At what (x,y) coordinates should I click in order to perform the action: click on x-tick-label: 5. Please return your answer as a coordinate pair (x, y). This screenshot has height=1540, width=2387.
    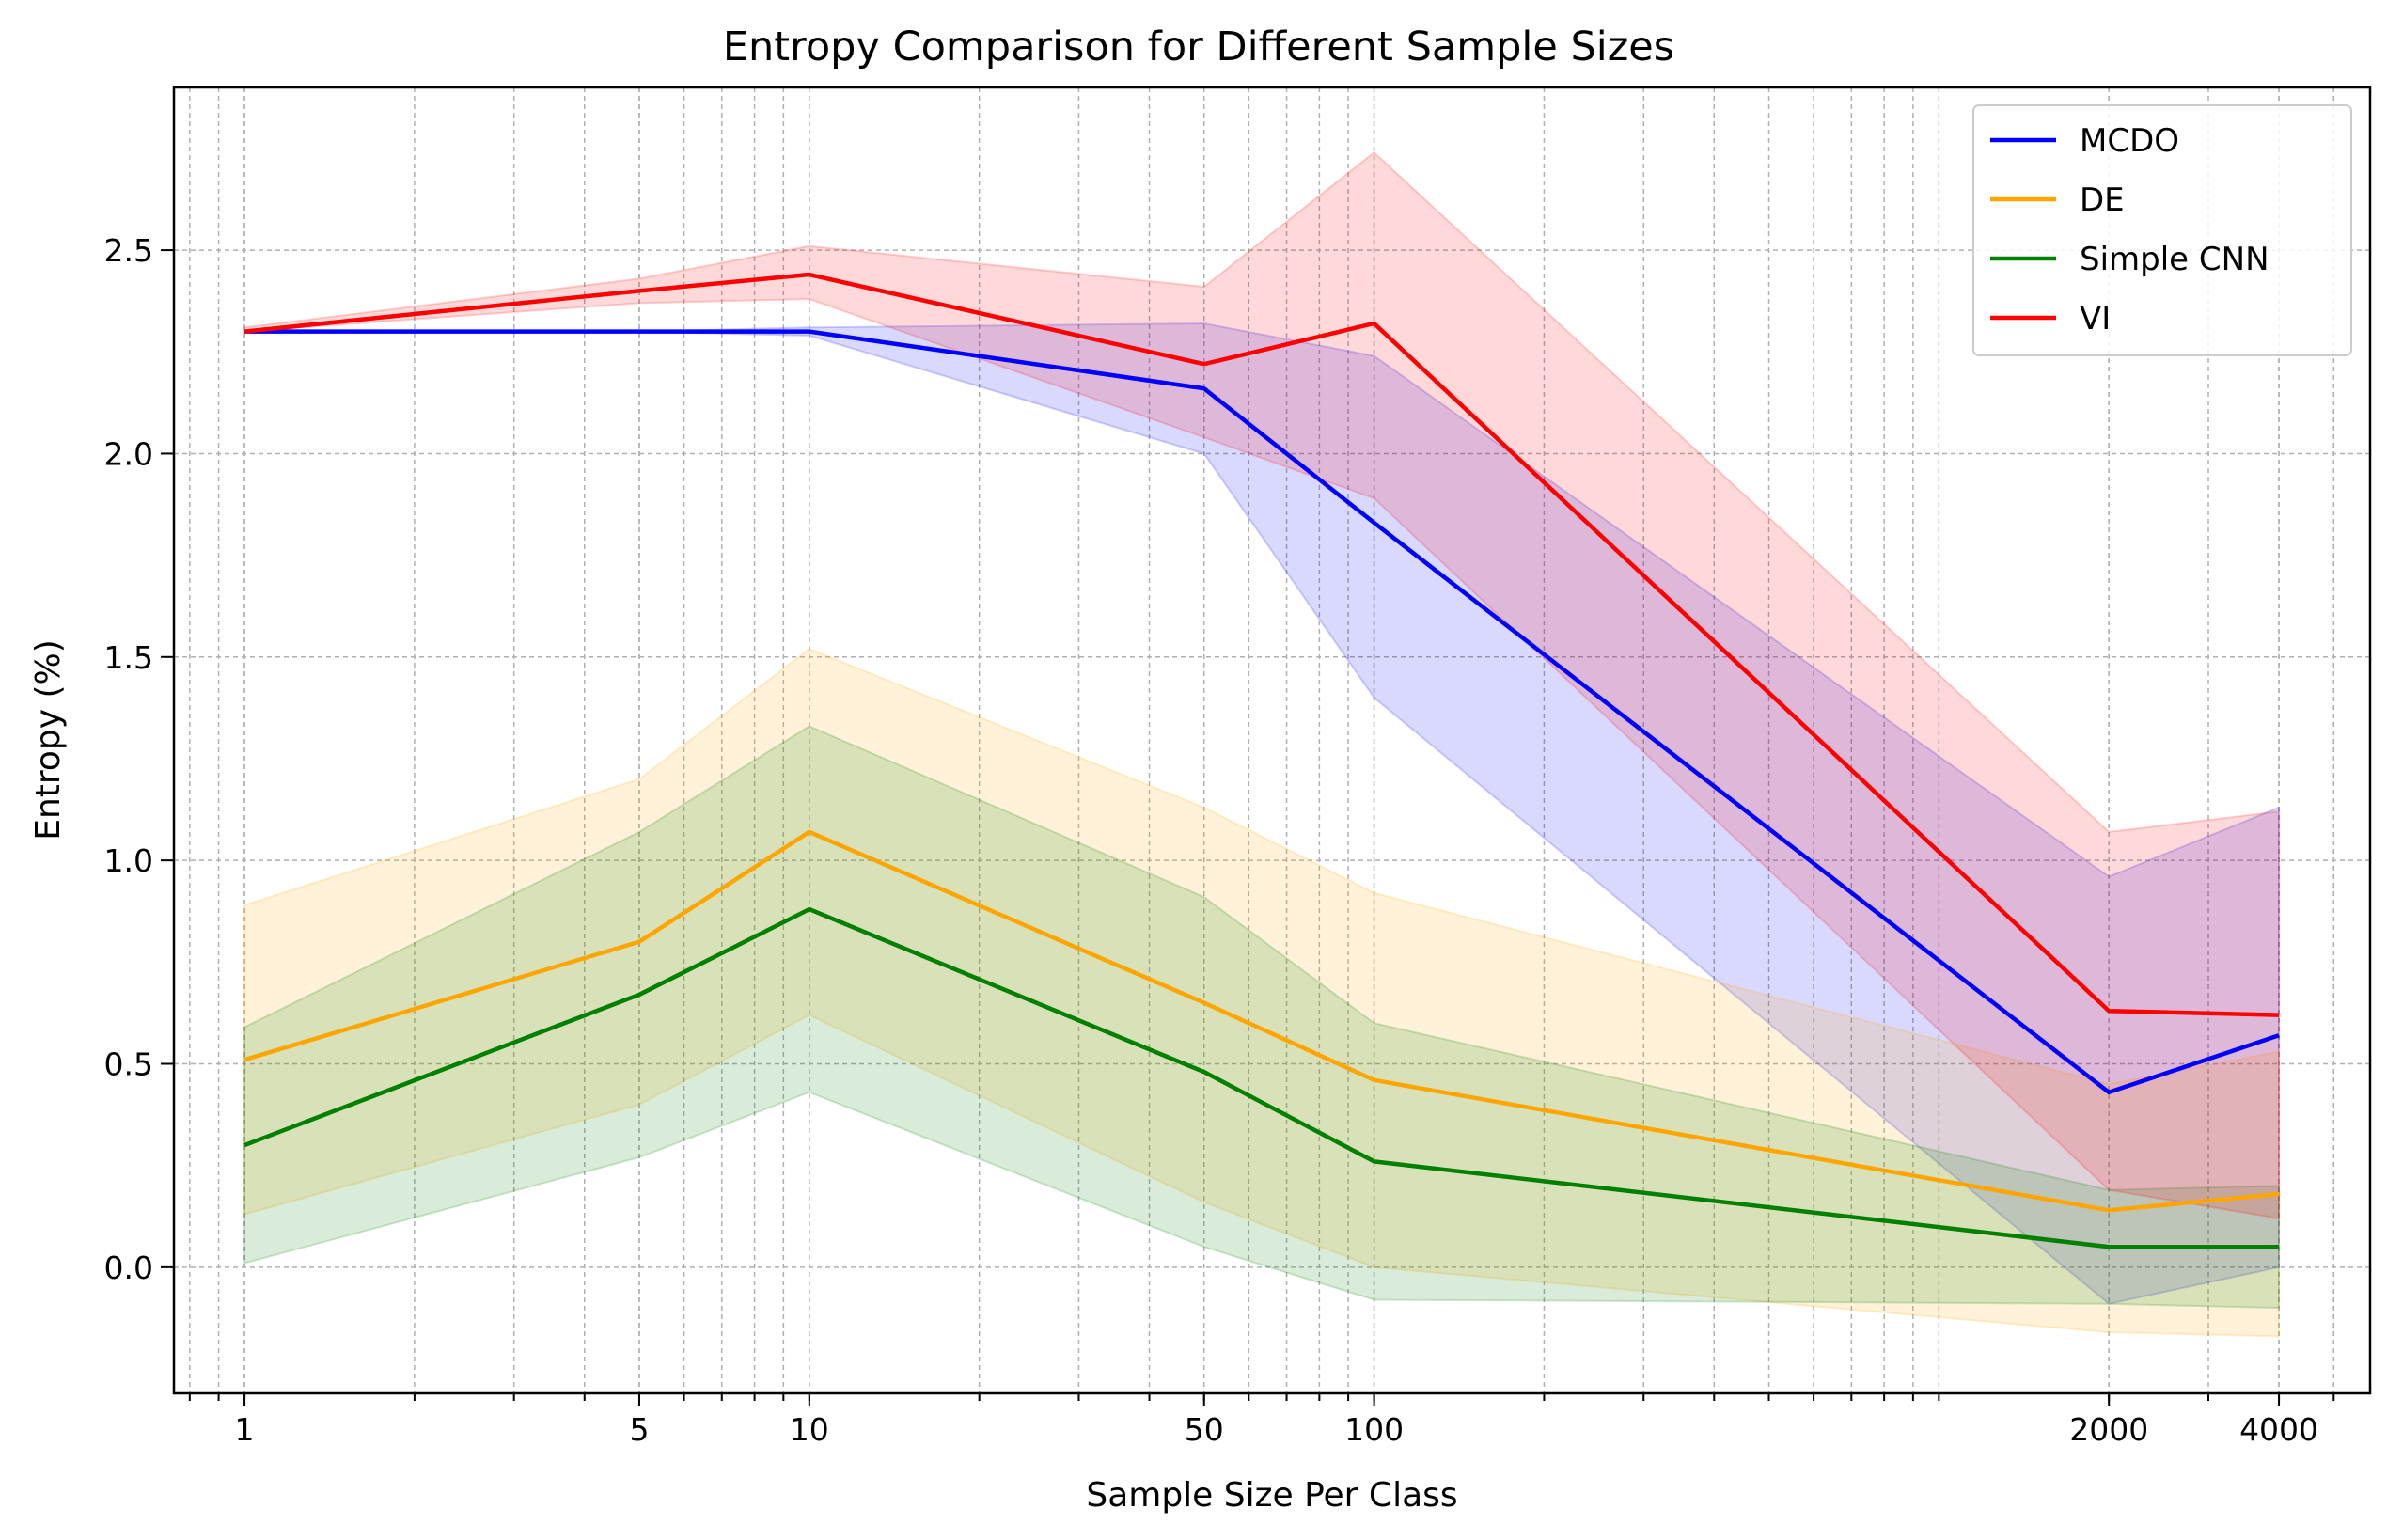
    Looking at the image, I should click on (639, 1429).